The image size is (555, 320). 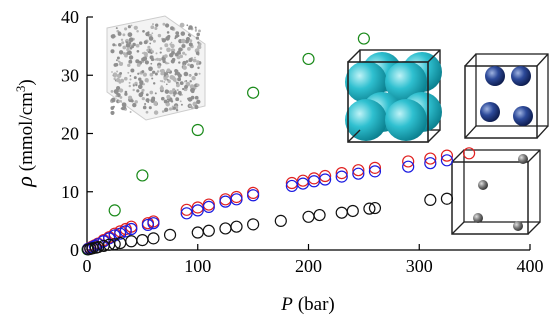 I want to click on x-axis-variable: P, so click(x=286, y=304).